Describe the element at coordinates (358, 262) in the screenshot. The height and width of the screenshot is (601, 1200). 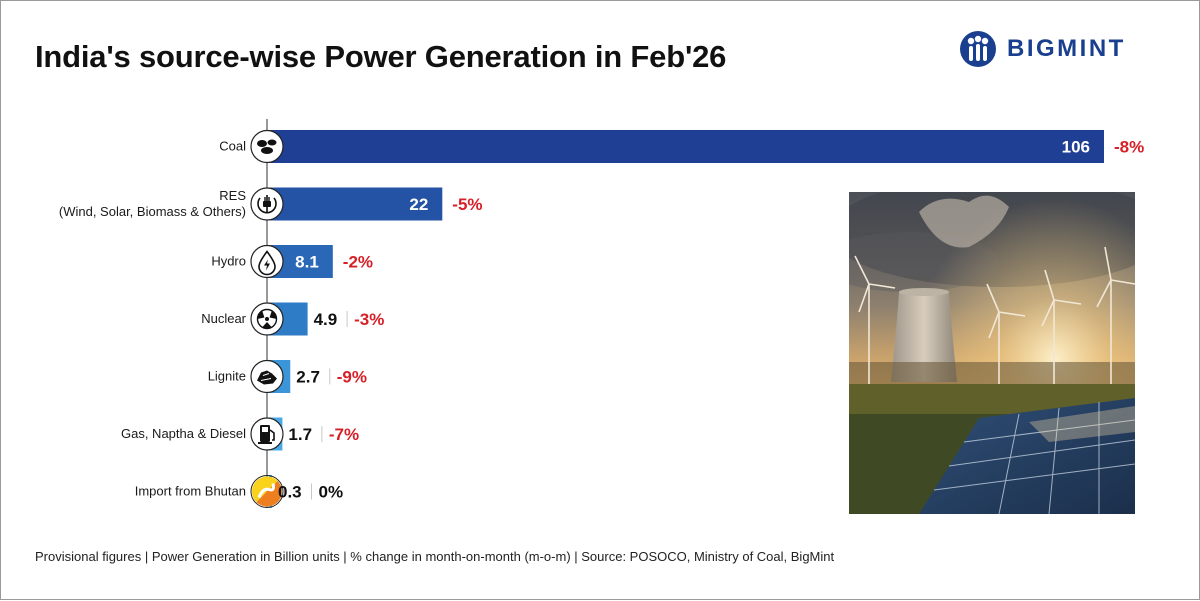
I see `change-label-2: -2%` at that location.